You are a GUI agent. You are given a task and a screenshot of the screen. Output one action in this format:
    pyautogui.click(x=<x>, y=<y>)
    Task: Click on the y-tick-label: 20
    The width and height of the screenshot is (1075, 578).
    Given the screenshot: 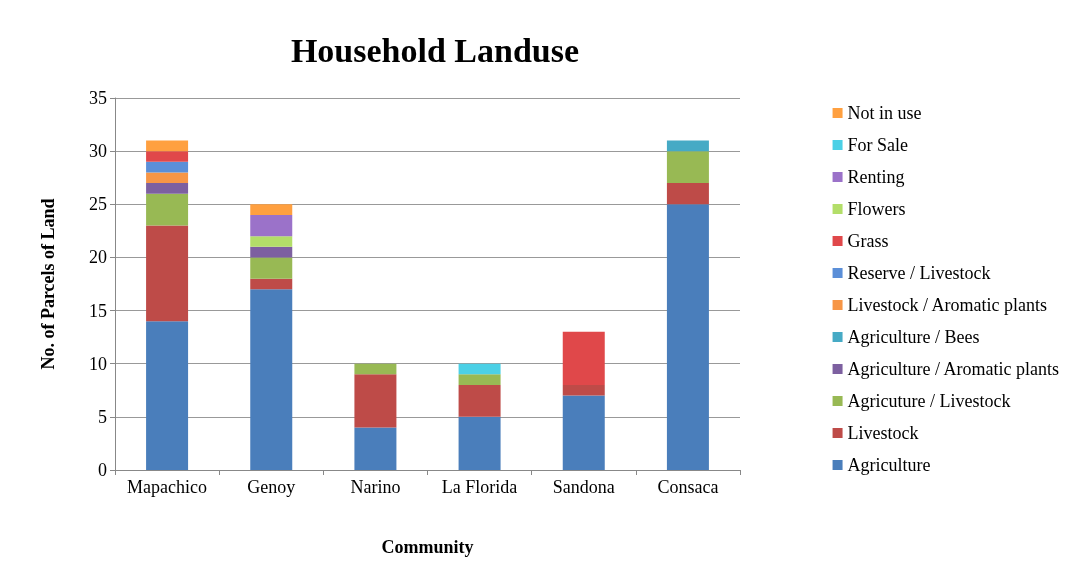 What is the action you would take?
    pyautogui.click(x=98, y=257)
    